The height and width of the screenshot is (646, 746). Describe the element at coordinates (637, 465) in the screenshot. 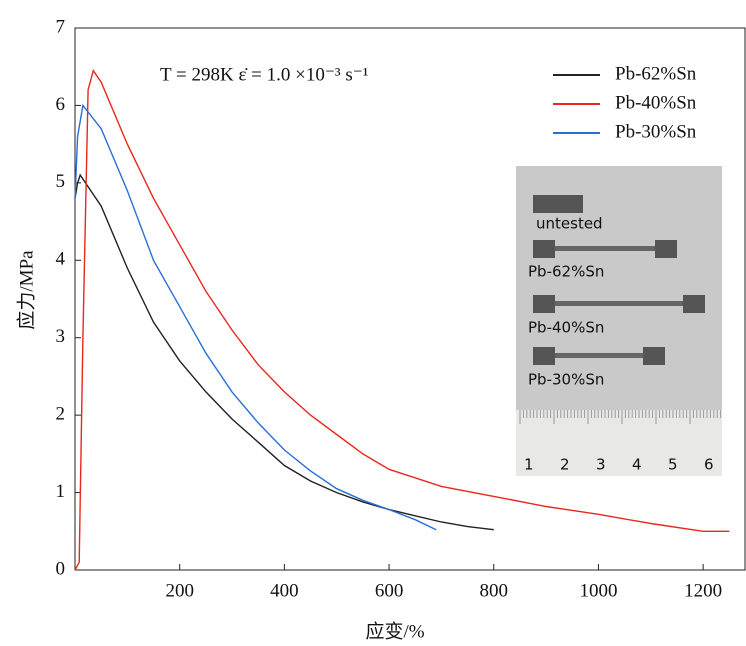

I see `ruler-label: 4` at that location.